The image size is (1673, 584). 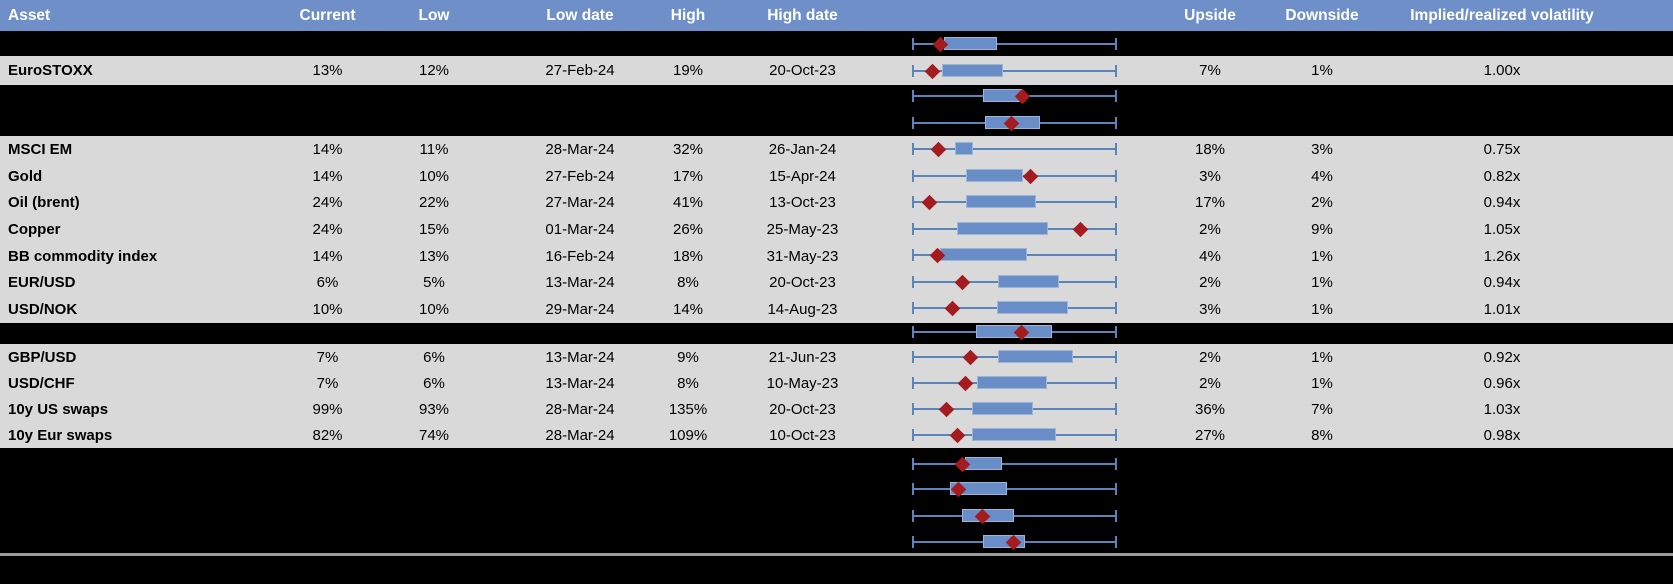 What do you see at coordinates (40, 149) in the screenshot?
I see `cell-asset: MSCI EM` at bounding box center [40, 149].